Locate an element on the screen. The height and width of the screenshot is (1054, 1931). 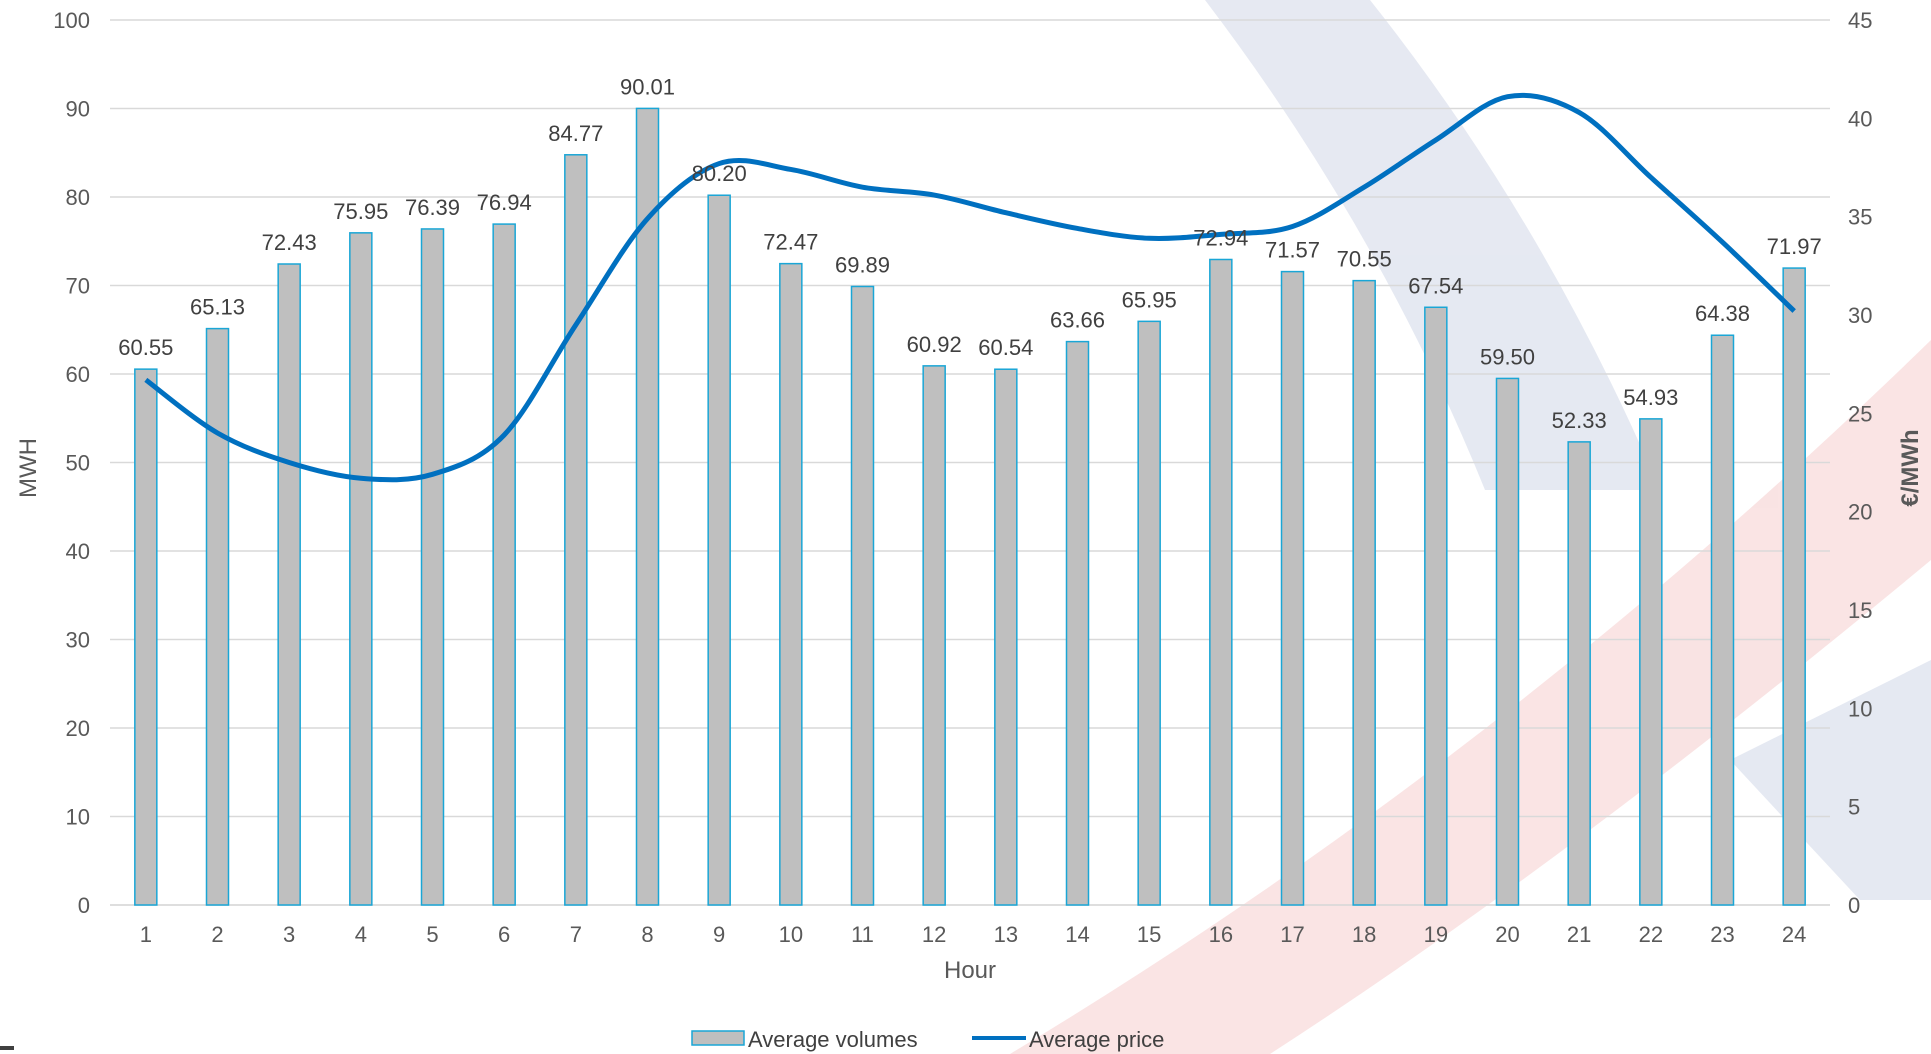
x-tick-label: 15 is located at coordinates (1149, 934).